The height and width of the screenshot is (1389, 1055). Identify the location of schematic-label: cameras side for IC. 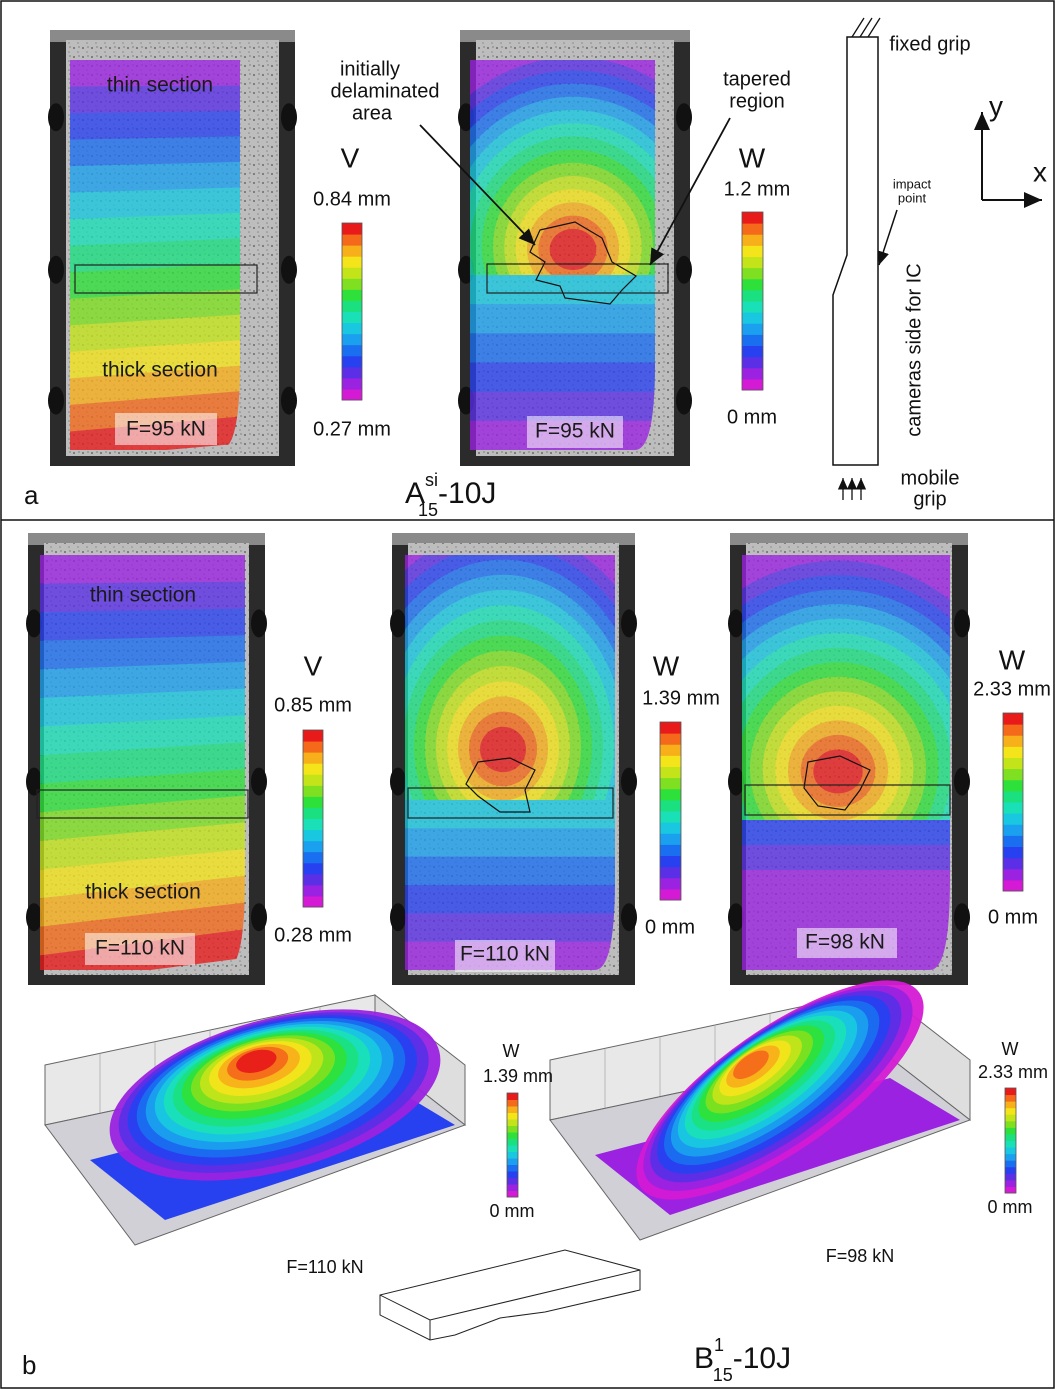
(914, 349).